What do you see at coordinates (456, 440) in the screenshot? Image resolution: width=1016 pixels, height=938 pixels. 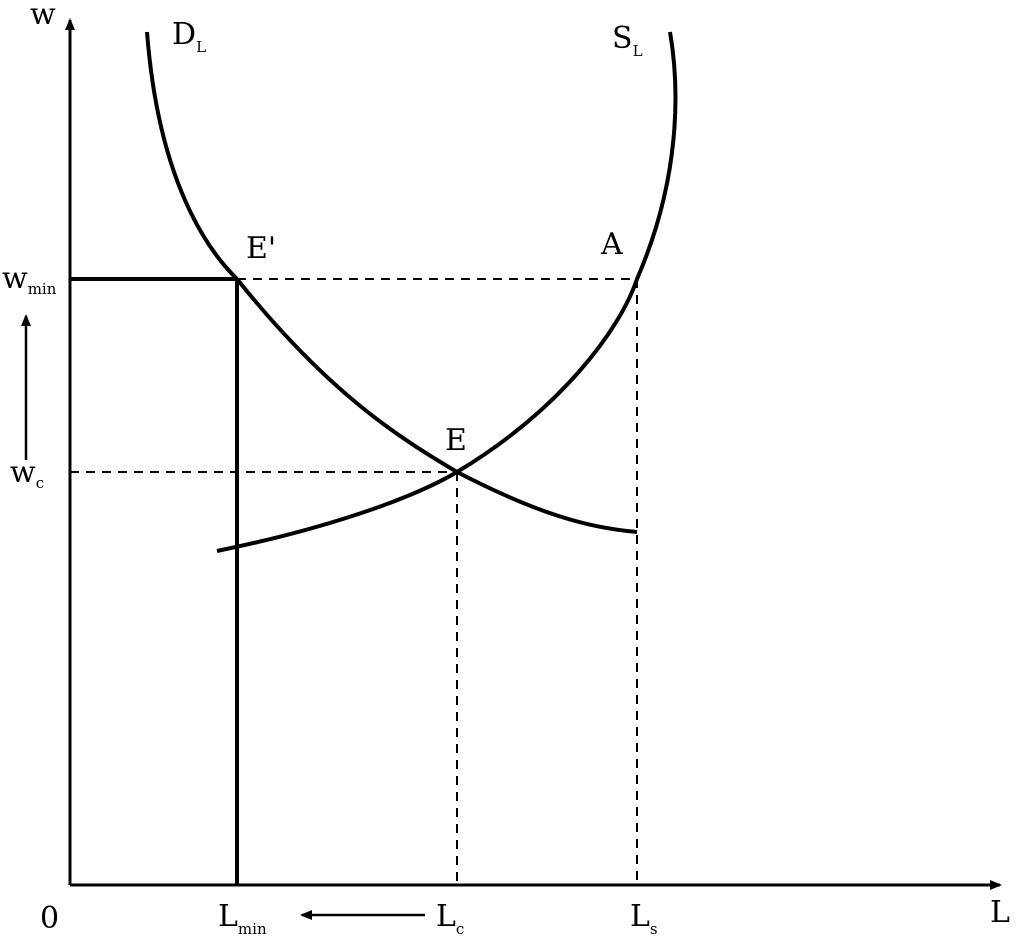 I see `point-e-label: E` at bounding box center [456, 440].